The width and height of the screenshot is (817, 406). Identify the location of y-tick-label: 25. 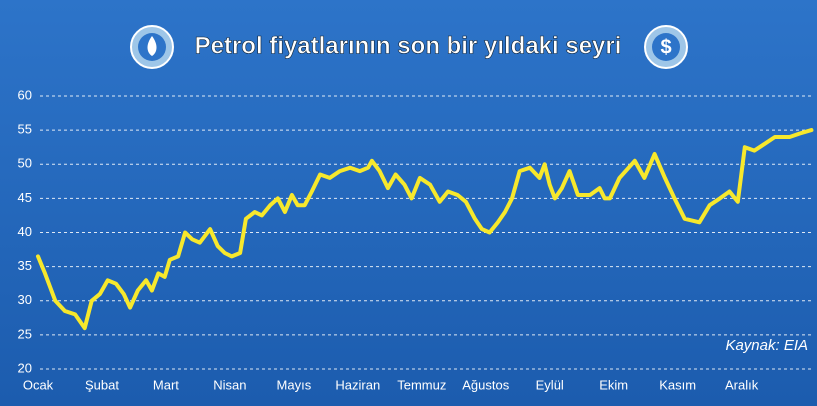
(25, 333).